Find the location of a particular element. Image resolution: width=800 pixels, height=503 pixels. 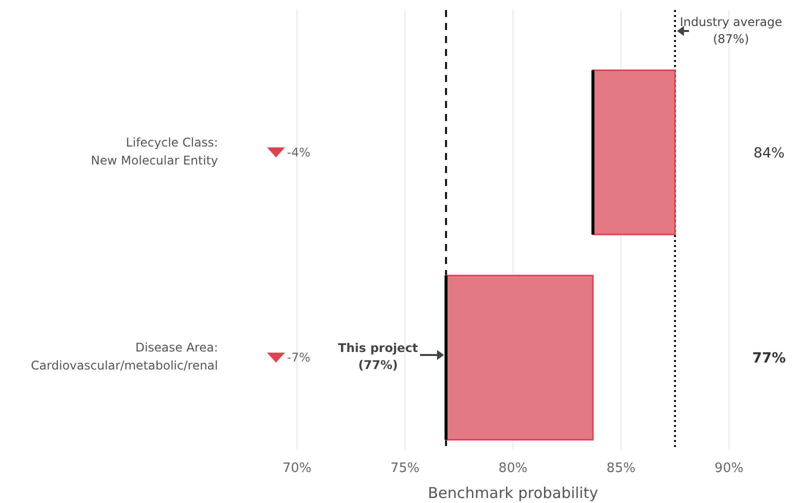

x-tick-label: 85% is located at coordinates (621, 468).